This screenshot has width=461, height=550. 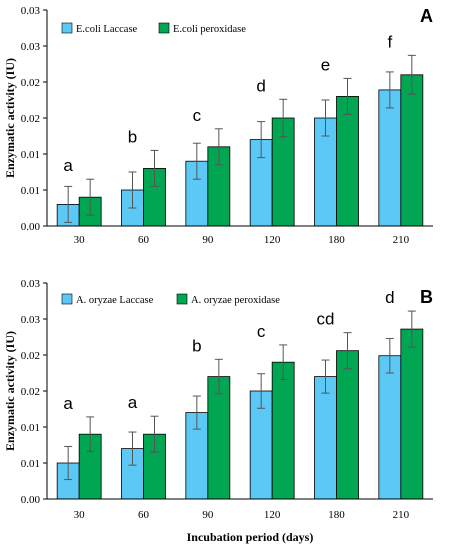 What do you see at coordinates (389, 41) in the screenshot?
I see `significance-label: f` at bounding box center [389, 41].